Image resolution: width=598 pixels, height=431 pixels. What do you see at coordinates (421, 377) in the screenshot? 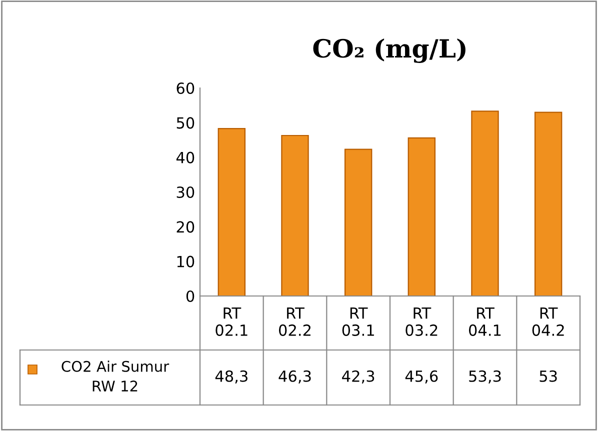
I see `data-label: 45,6` at bounding box center [421, 377].